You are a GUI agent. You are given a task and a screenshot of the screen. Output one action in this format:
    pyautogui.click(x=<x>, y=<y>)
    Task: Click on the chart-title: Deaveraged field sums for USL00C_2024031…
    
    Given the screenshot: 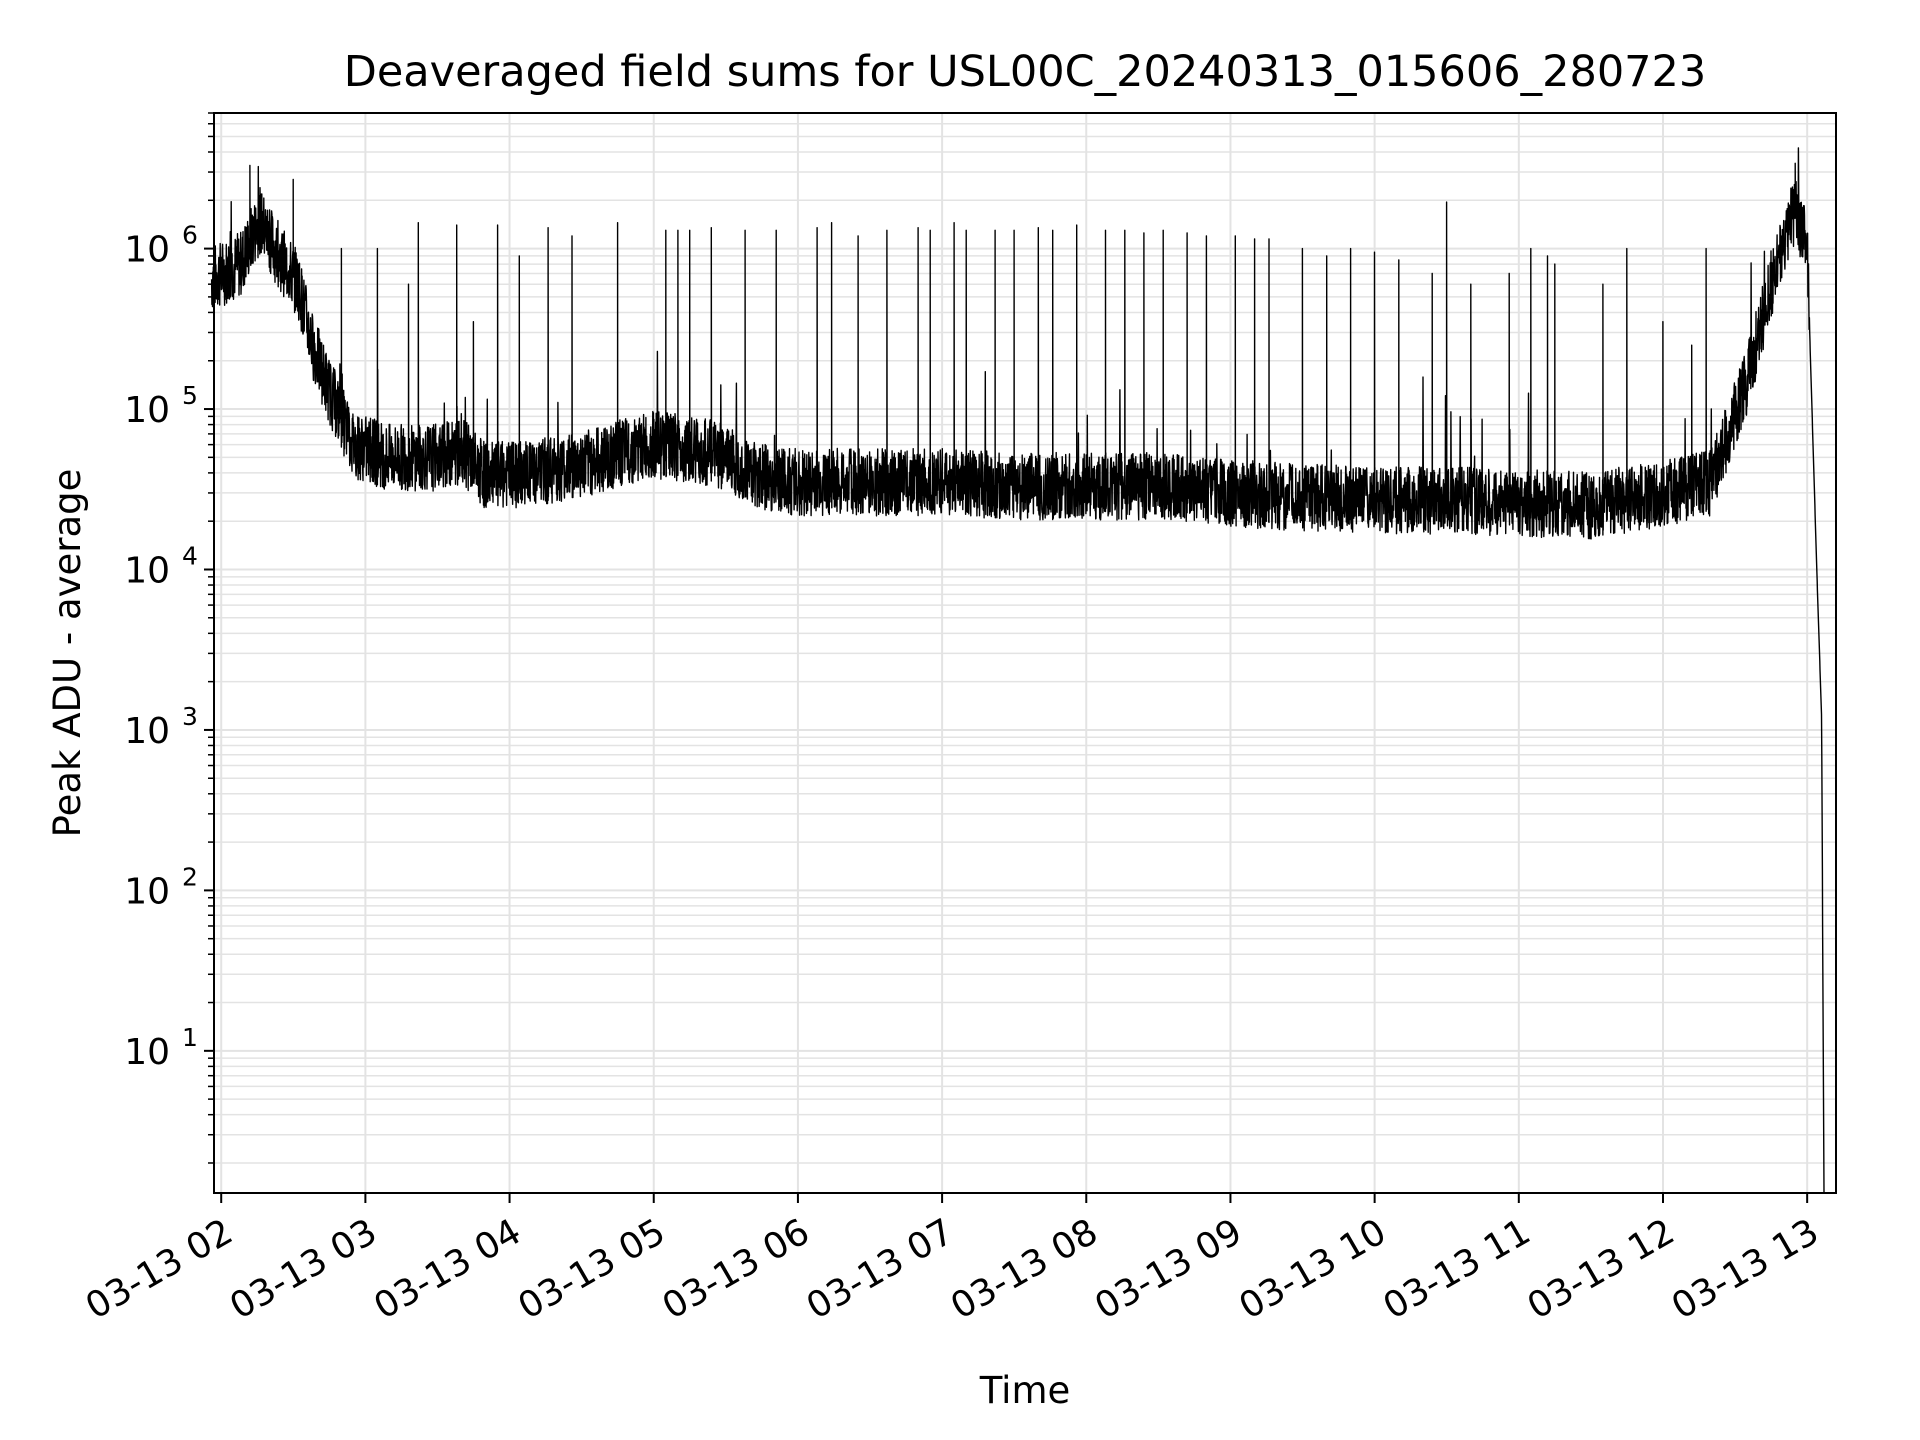 What is the action you would take?
    pyautogui.click(x=1025, y=72)
    